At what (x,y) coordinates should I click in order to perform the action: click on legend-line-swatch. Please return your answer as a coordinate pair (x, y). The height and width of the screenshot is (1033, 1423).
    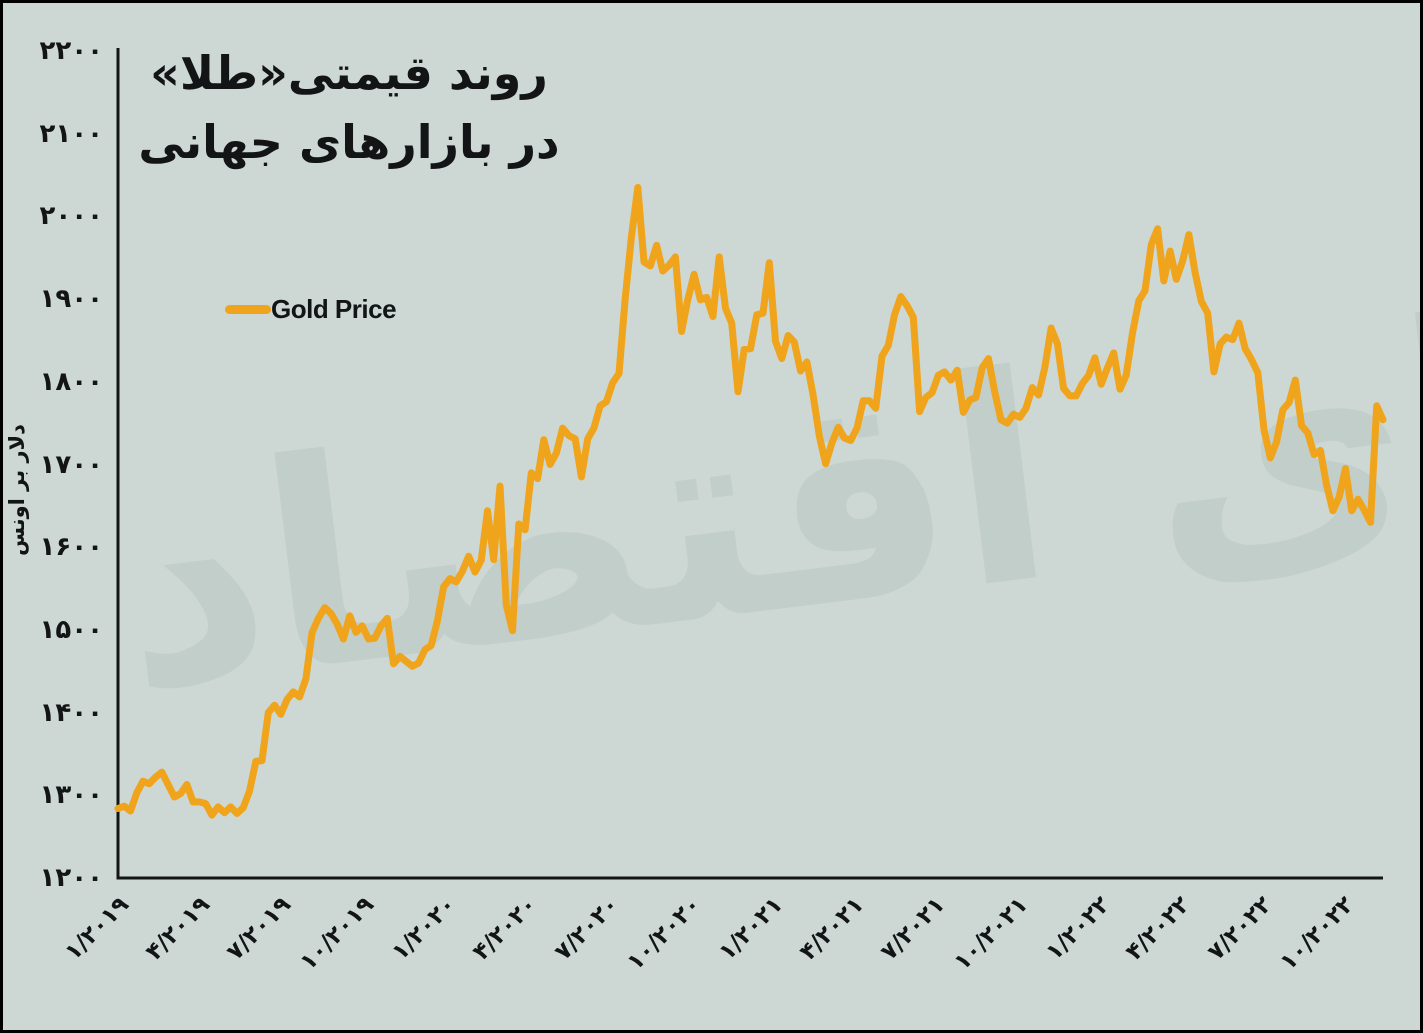
    Looking at the image, I should click on (248, 309).